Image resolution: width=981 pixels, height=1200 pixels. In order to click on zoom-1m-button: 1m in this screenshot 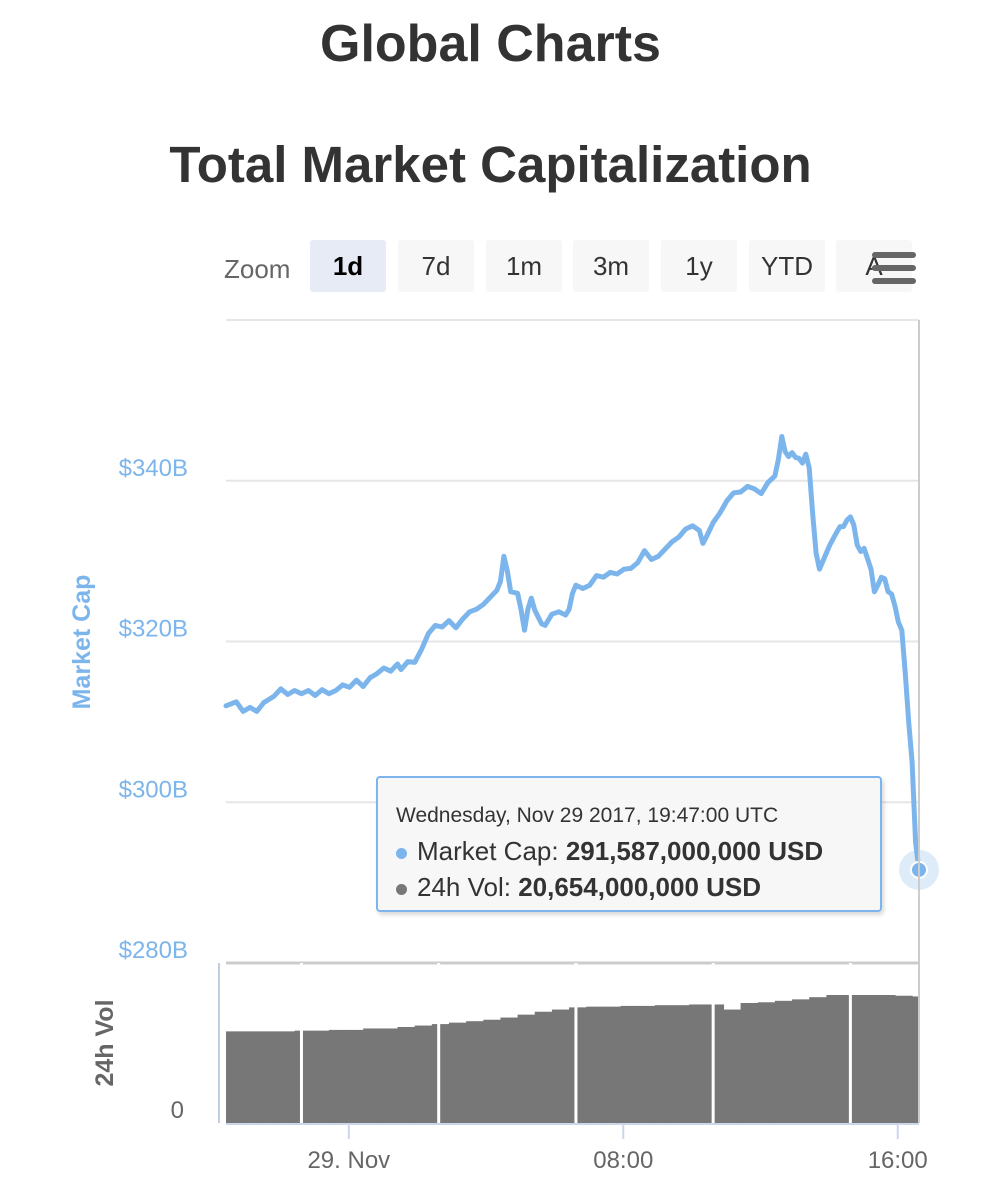, I will do `click(524, 266)`.